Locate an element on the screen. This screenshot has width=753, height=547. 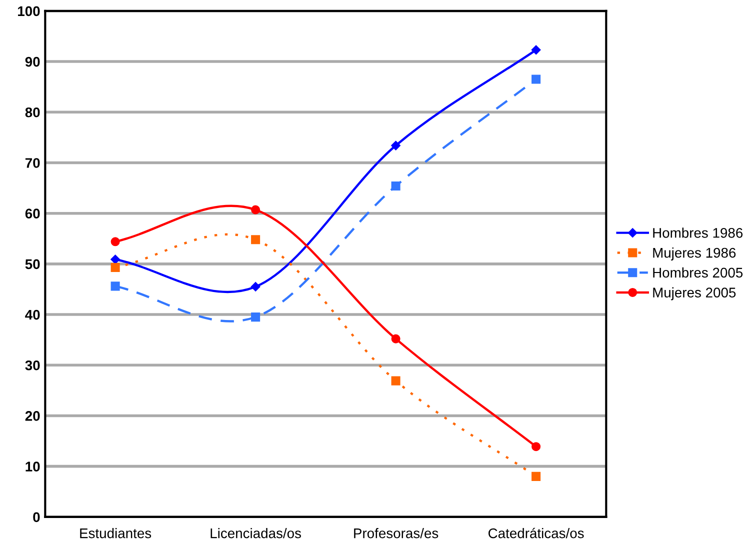
y-tick-label: 100 is located at coordinates (29, 11).